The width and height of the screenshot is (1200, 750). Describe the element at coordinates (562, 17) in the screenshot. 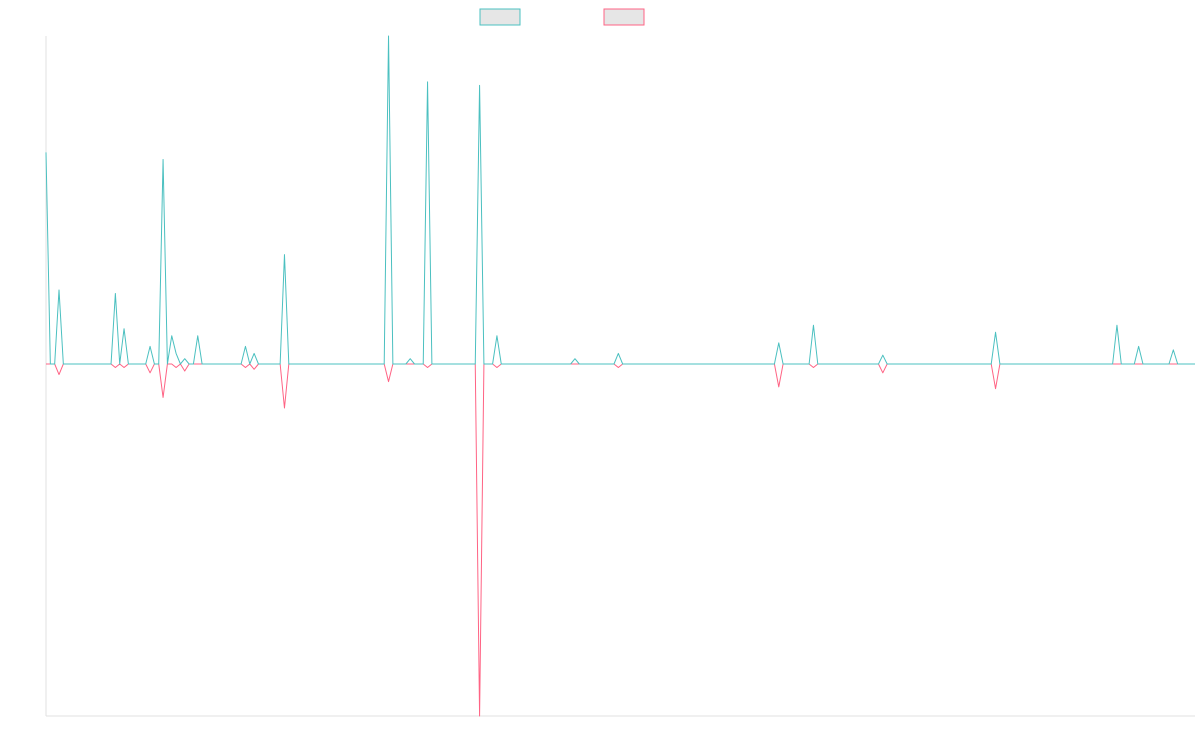

I see `legend` at that location.